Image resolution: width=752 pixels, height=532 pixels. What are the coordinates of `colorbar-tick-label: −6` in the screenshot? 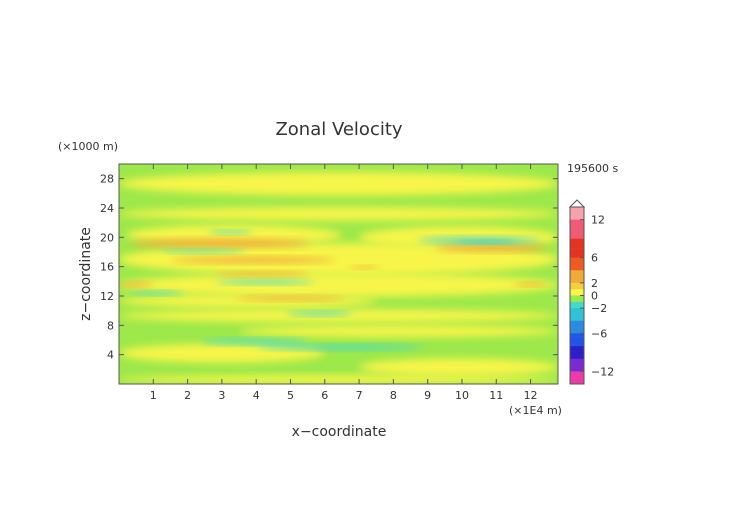 It's located at (599, 333).